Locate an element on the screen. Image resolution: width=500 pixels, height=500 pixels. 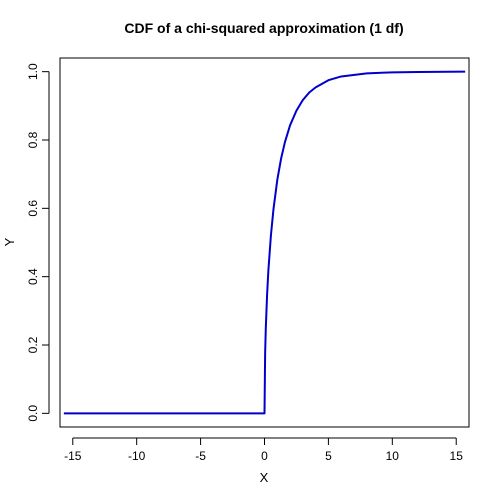
x-tick-label: -15 is located at coordinates (73, 456).